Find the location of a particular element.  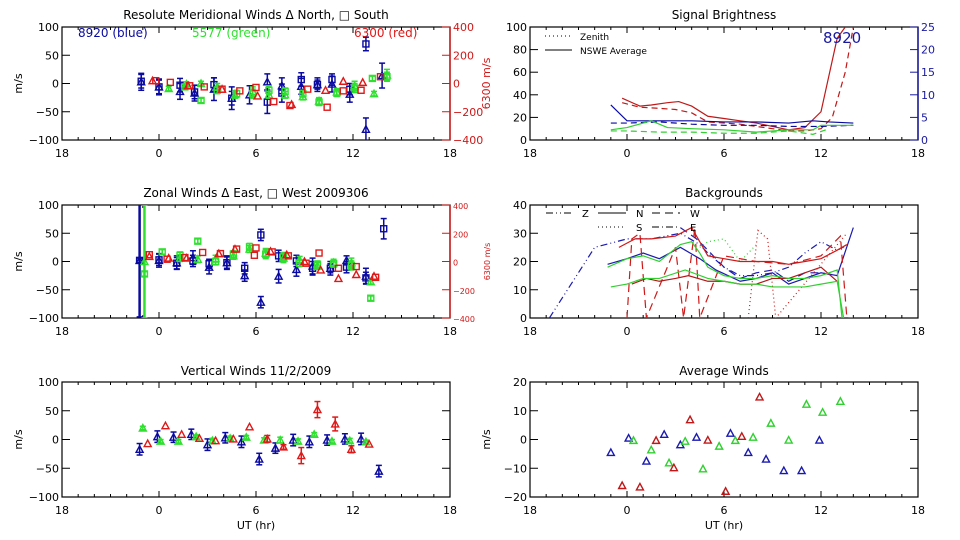

legend-label-s: S is located at coordinates (639, 228).